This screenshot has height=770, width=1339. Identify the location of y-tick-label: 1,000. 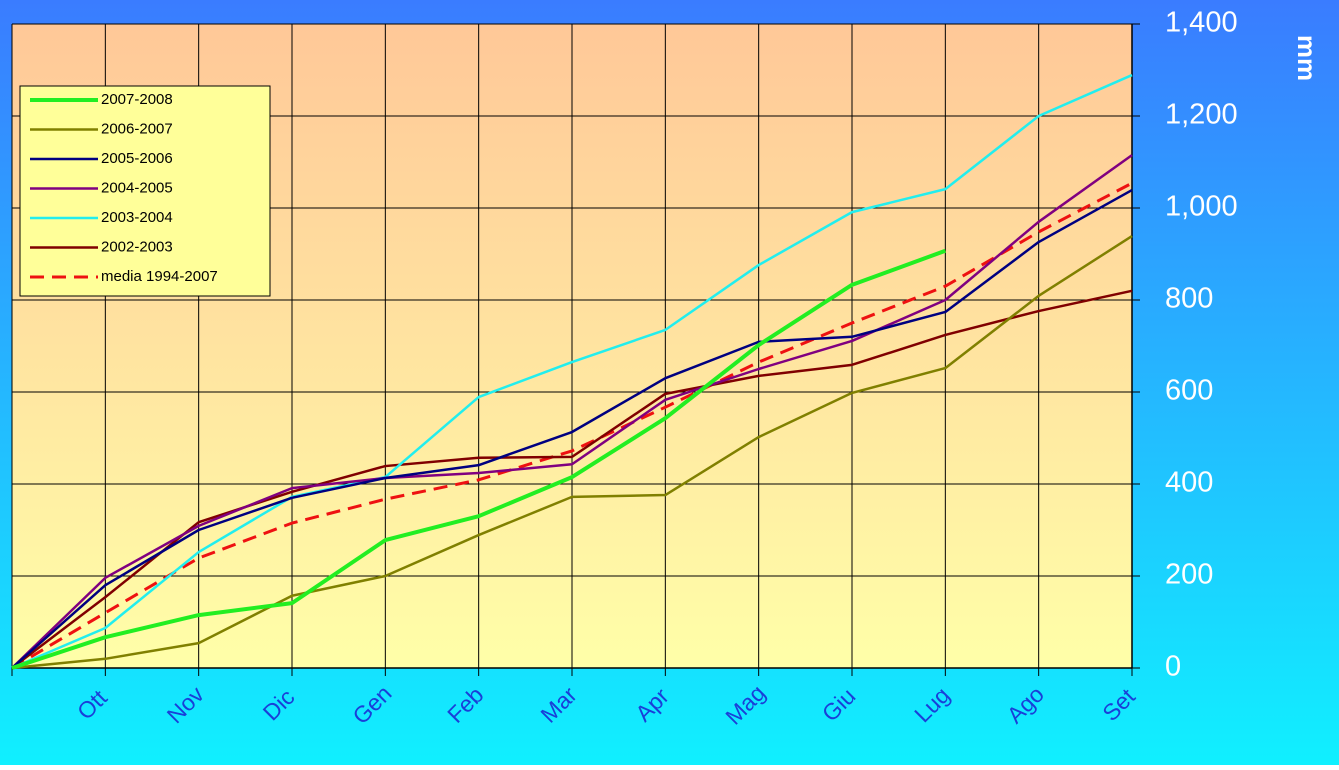
(1201, 207).